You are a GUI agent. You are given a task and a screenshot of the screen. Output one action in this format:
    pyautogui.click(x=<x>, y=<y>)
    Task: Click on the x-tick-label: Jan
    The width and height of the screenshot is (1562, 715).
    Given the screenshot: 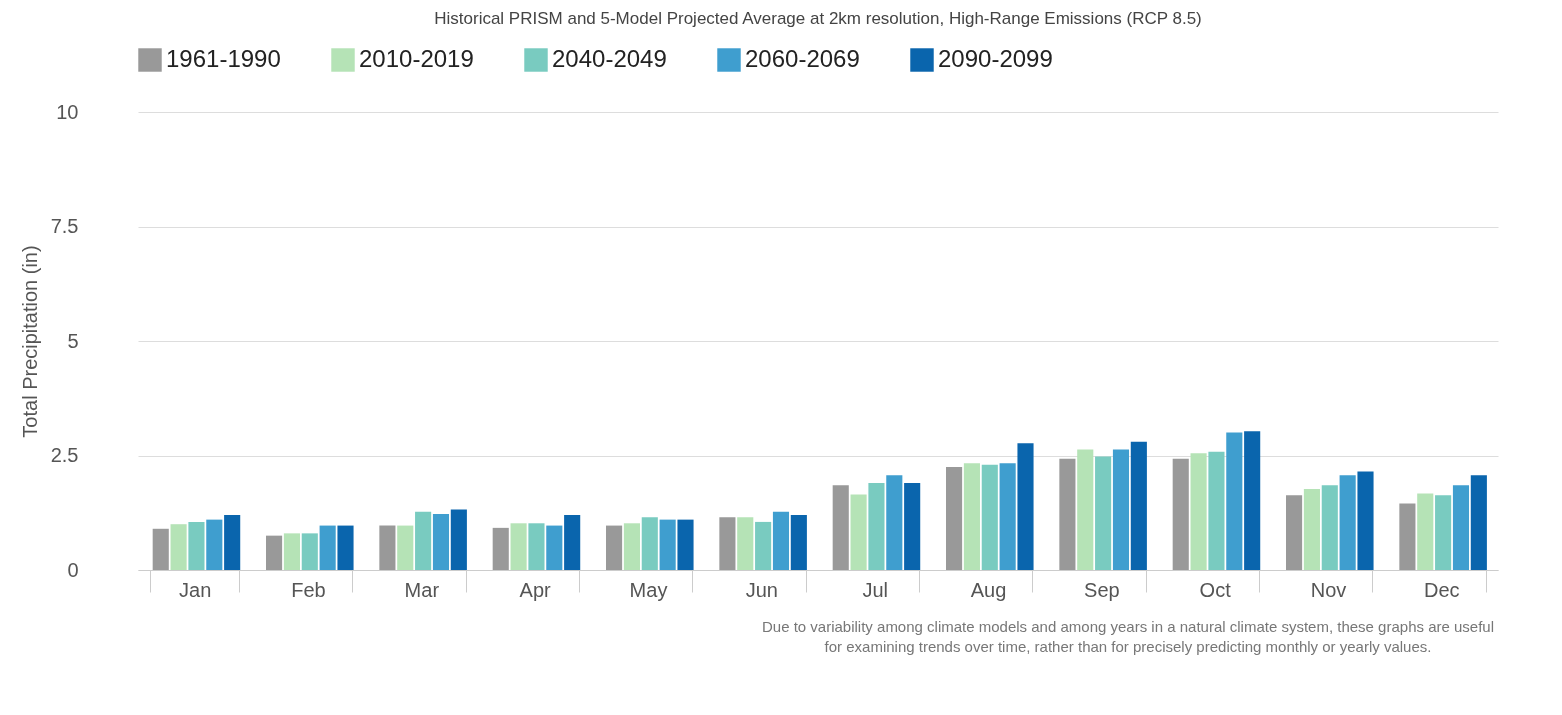 What is the action you would take?
    pyautogui.click(x=195, y=589)
    